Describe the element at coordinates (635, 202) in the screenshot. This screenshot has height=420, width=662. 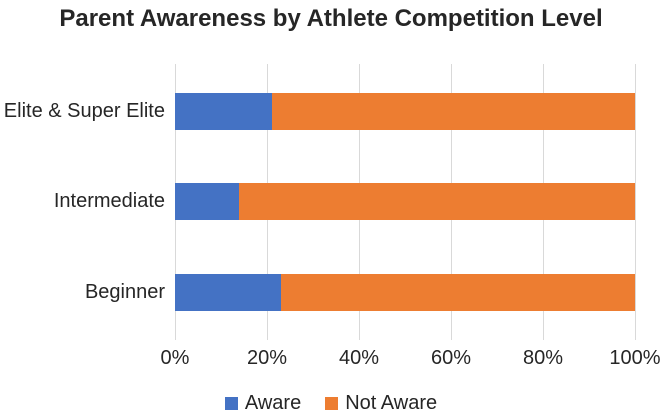
I see `gridline-100pct` at that location.